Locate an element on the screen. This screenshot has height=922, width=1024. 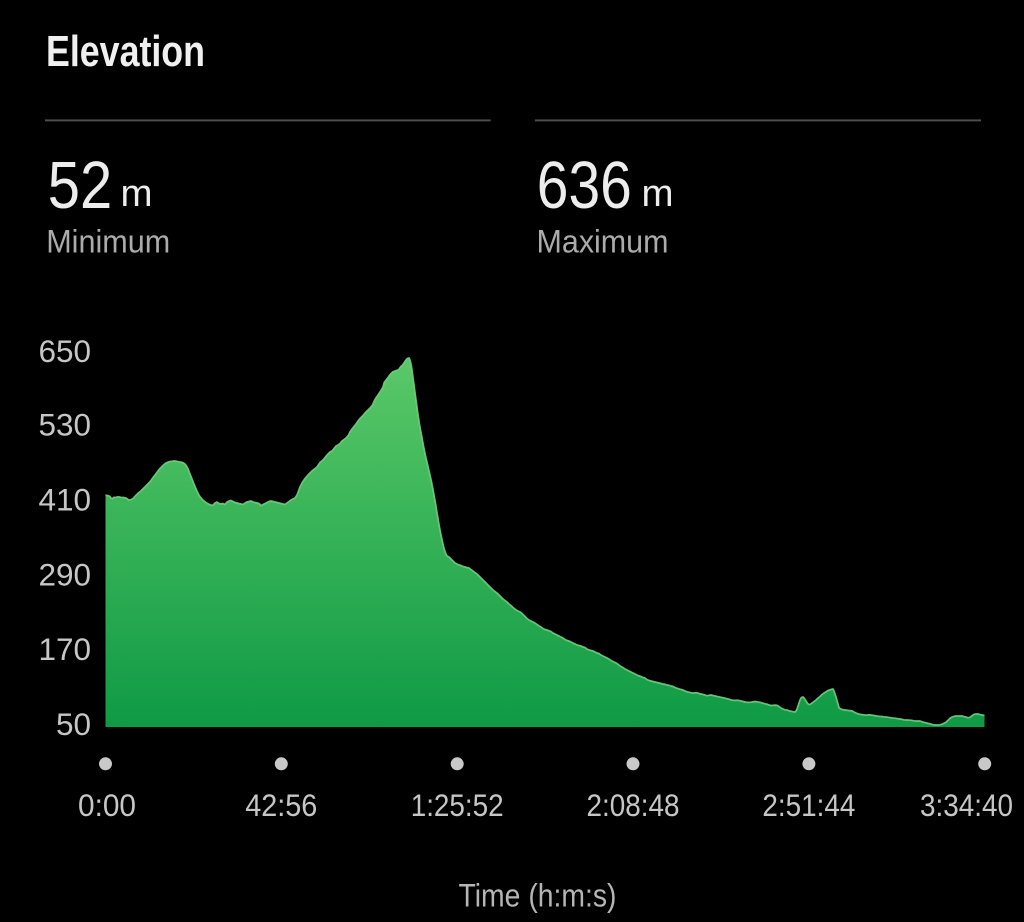
svg-text: 2:51:44 is located at coordinates (808, 805).